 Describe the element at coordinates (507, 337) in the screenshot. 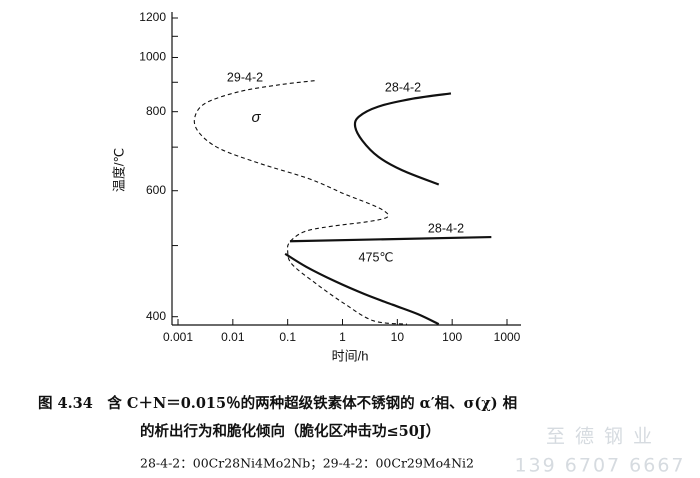

I see `x-tick-label: 1000` at that location.